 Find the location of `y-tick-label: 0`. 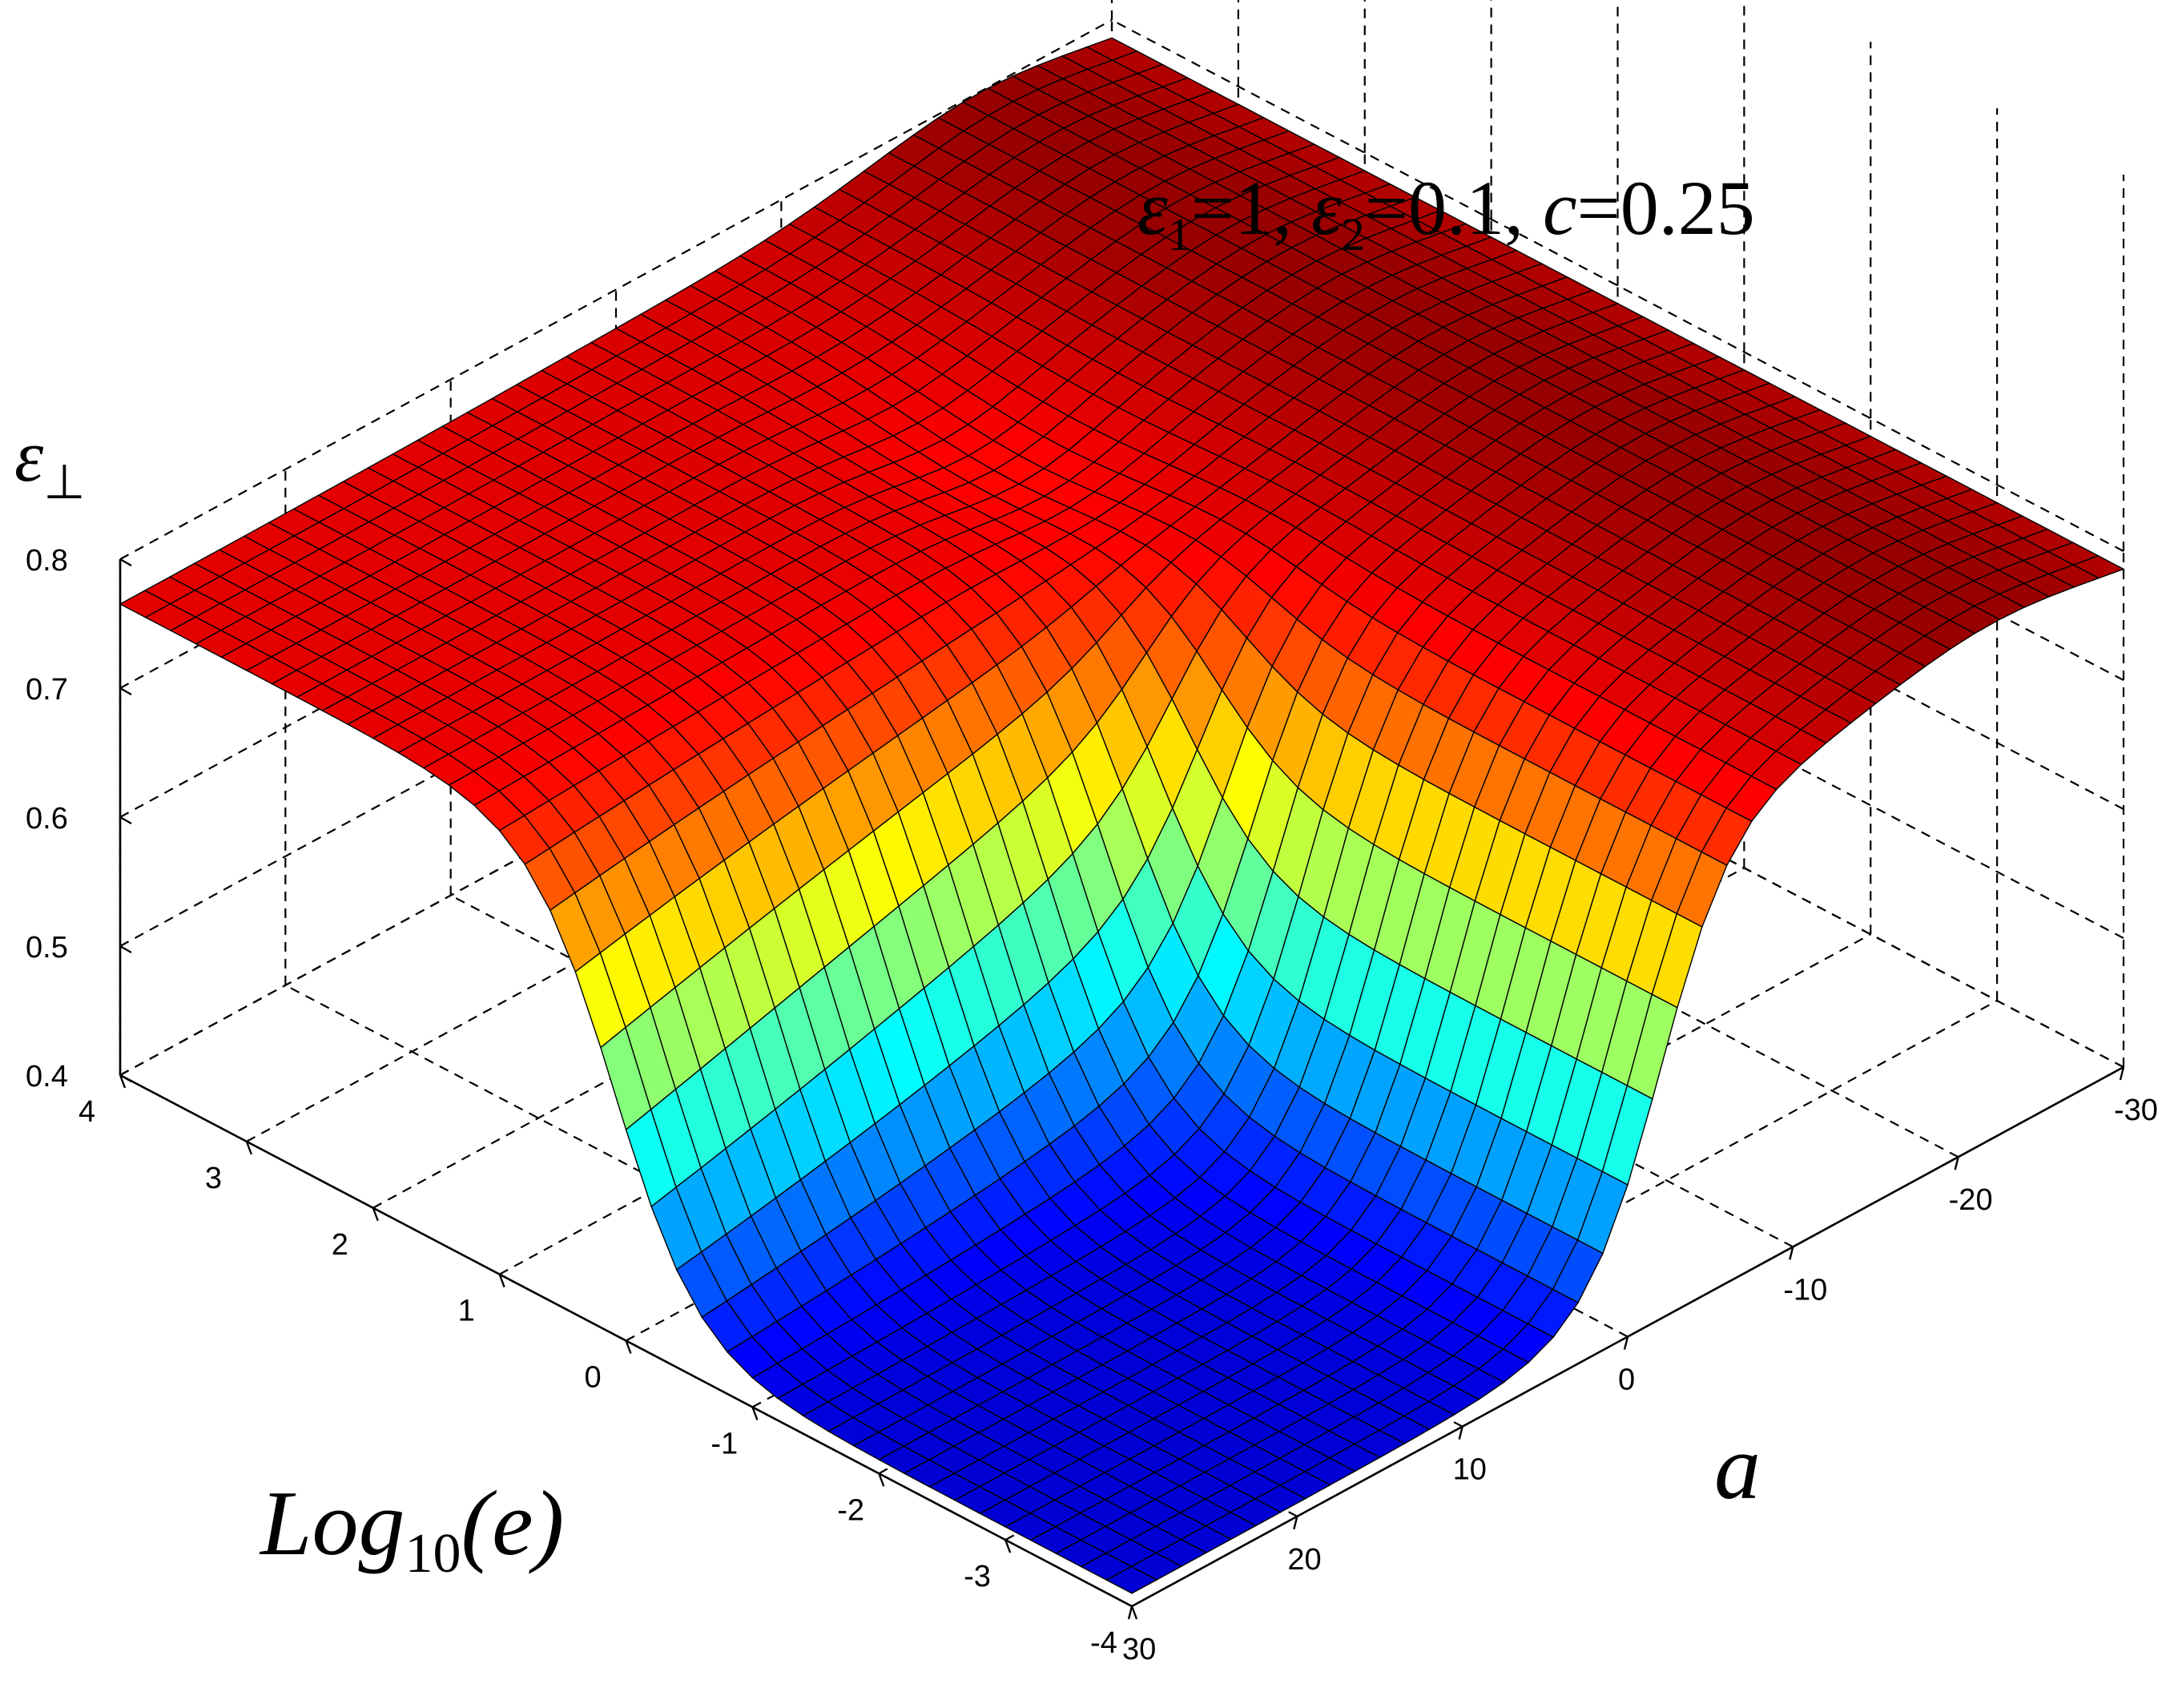

y-tick-label: 0 is located at coordinates (1626, 1380).